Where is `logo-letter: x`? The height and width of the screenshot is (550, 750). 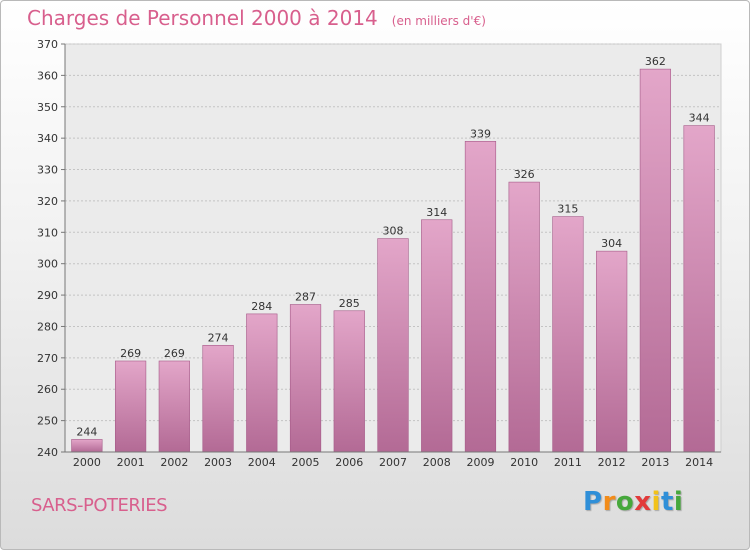
logo-letter: x is located at coordinates (643, 502).